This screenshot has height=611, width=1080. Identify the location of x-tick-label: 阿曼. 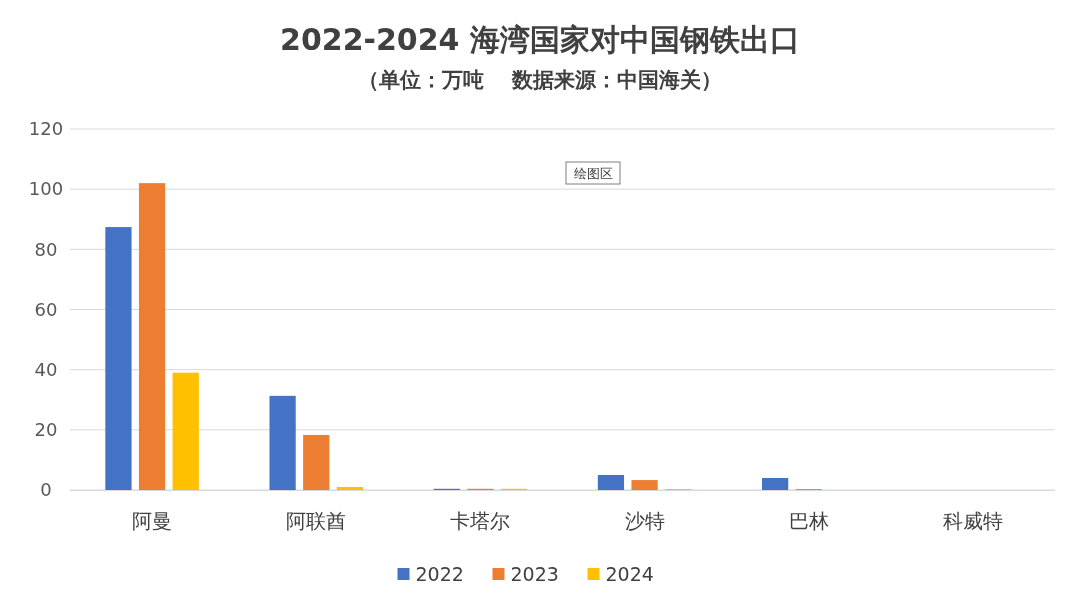
(152, 521).